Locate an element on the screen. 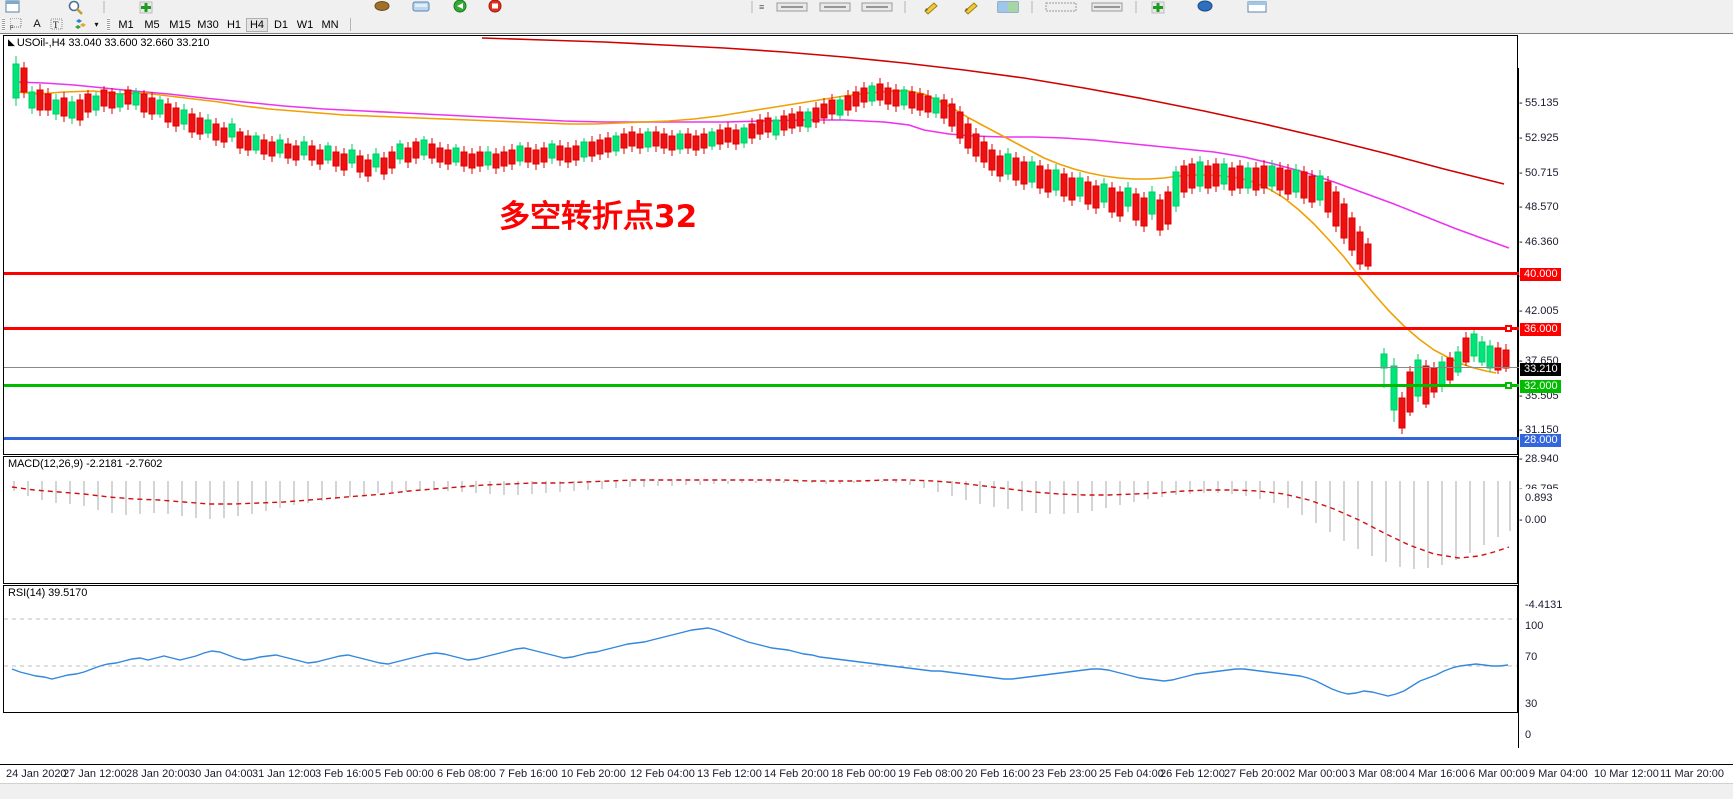 The image size is (1733, 799). macd-label: MACD(12,26,9) -2.2181 -2.7602 is located at coordinates (85, 464).